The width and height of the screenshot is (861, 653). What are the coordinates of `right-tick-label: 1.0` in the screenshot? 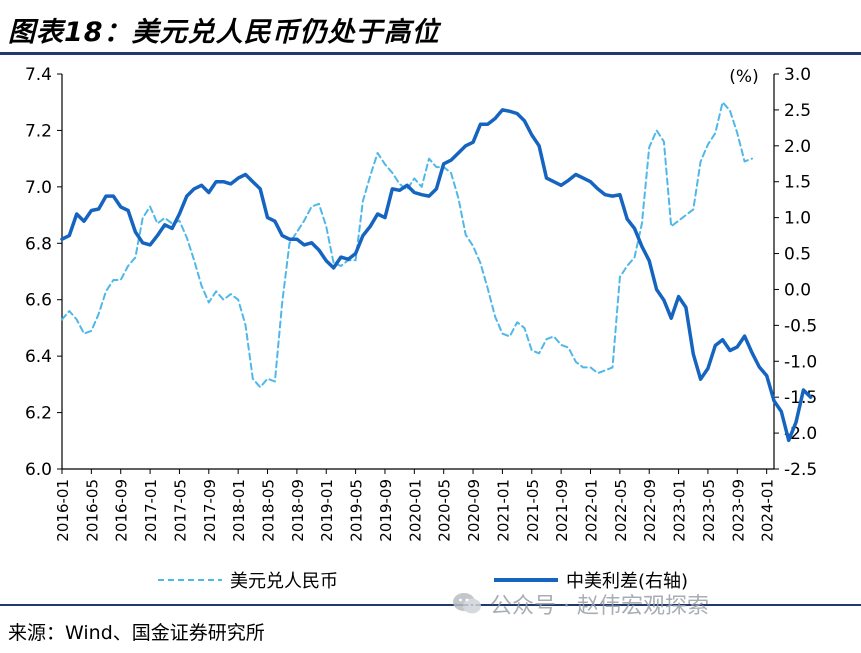 It's located at (797, 219).